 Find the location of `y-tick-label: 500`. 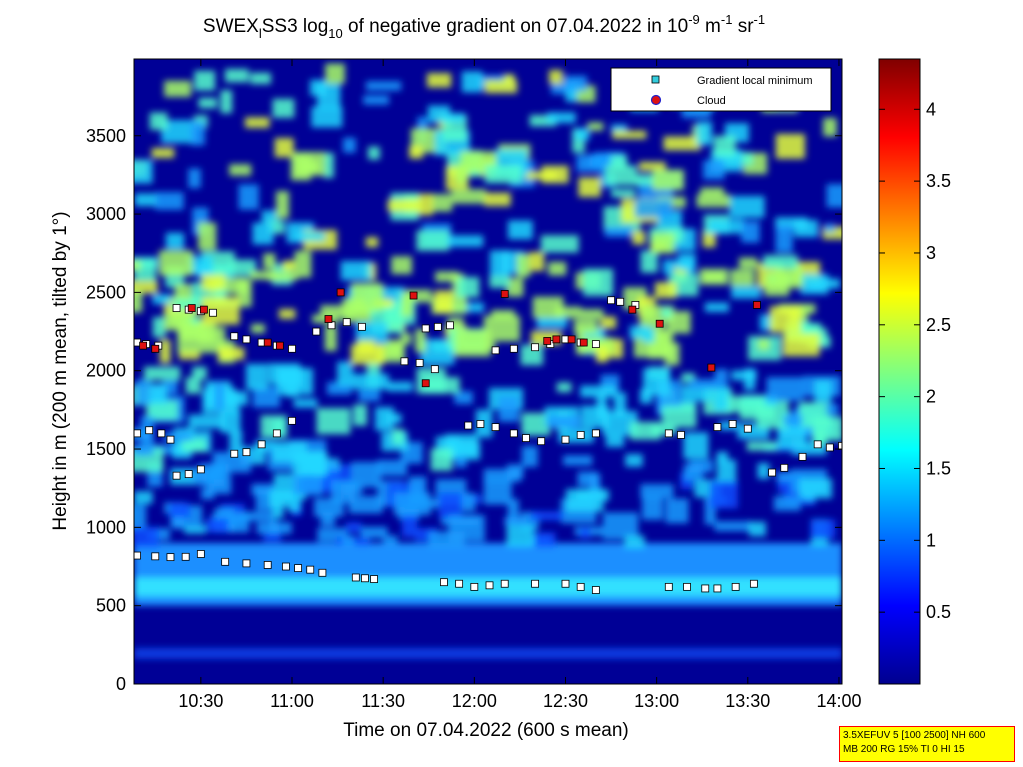

y-tick-label: 500 is located at coordinates (111, 606).